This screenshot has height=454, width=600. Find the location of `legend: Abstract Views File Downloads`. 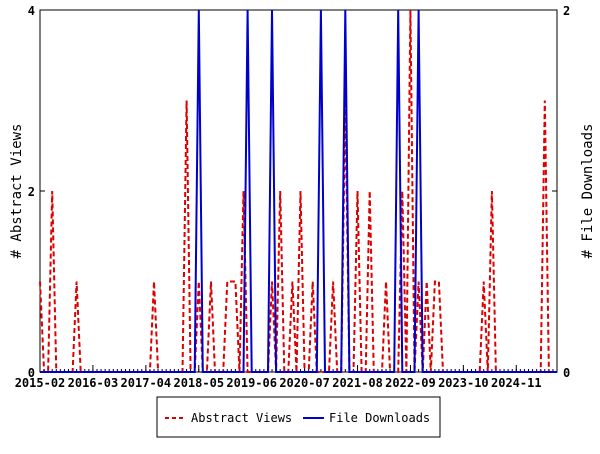

legend: Abstract Views File Downloads is located at coordinates (298, 417).